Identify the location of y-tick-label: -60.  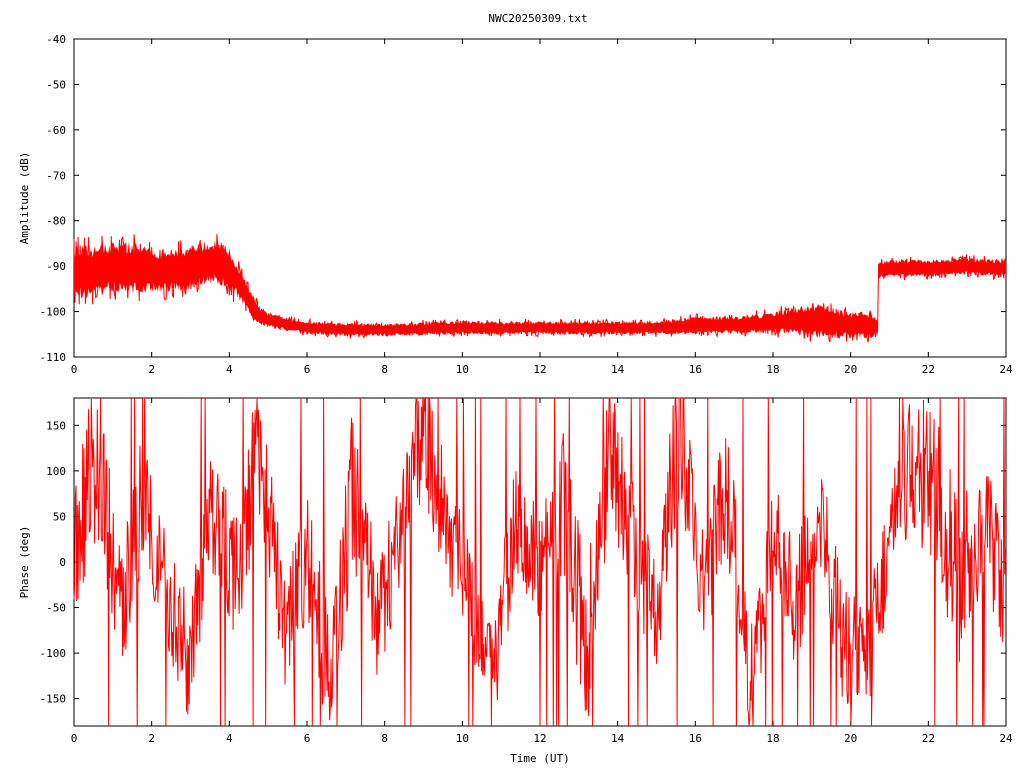
(56, 130).